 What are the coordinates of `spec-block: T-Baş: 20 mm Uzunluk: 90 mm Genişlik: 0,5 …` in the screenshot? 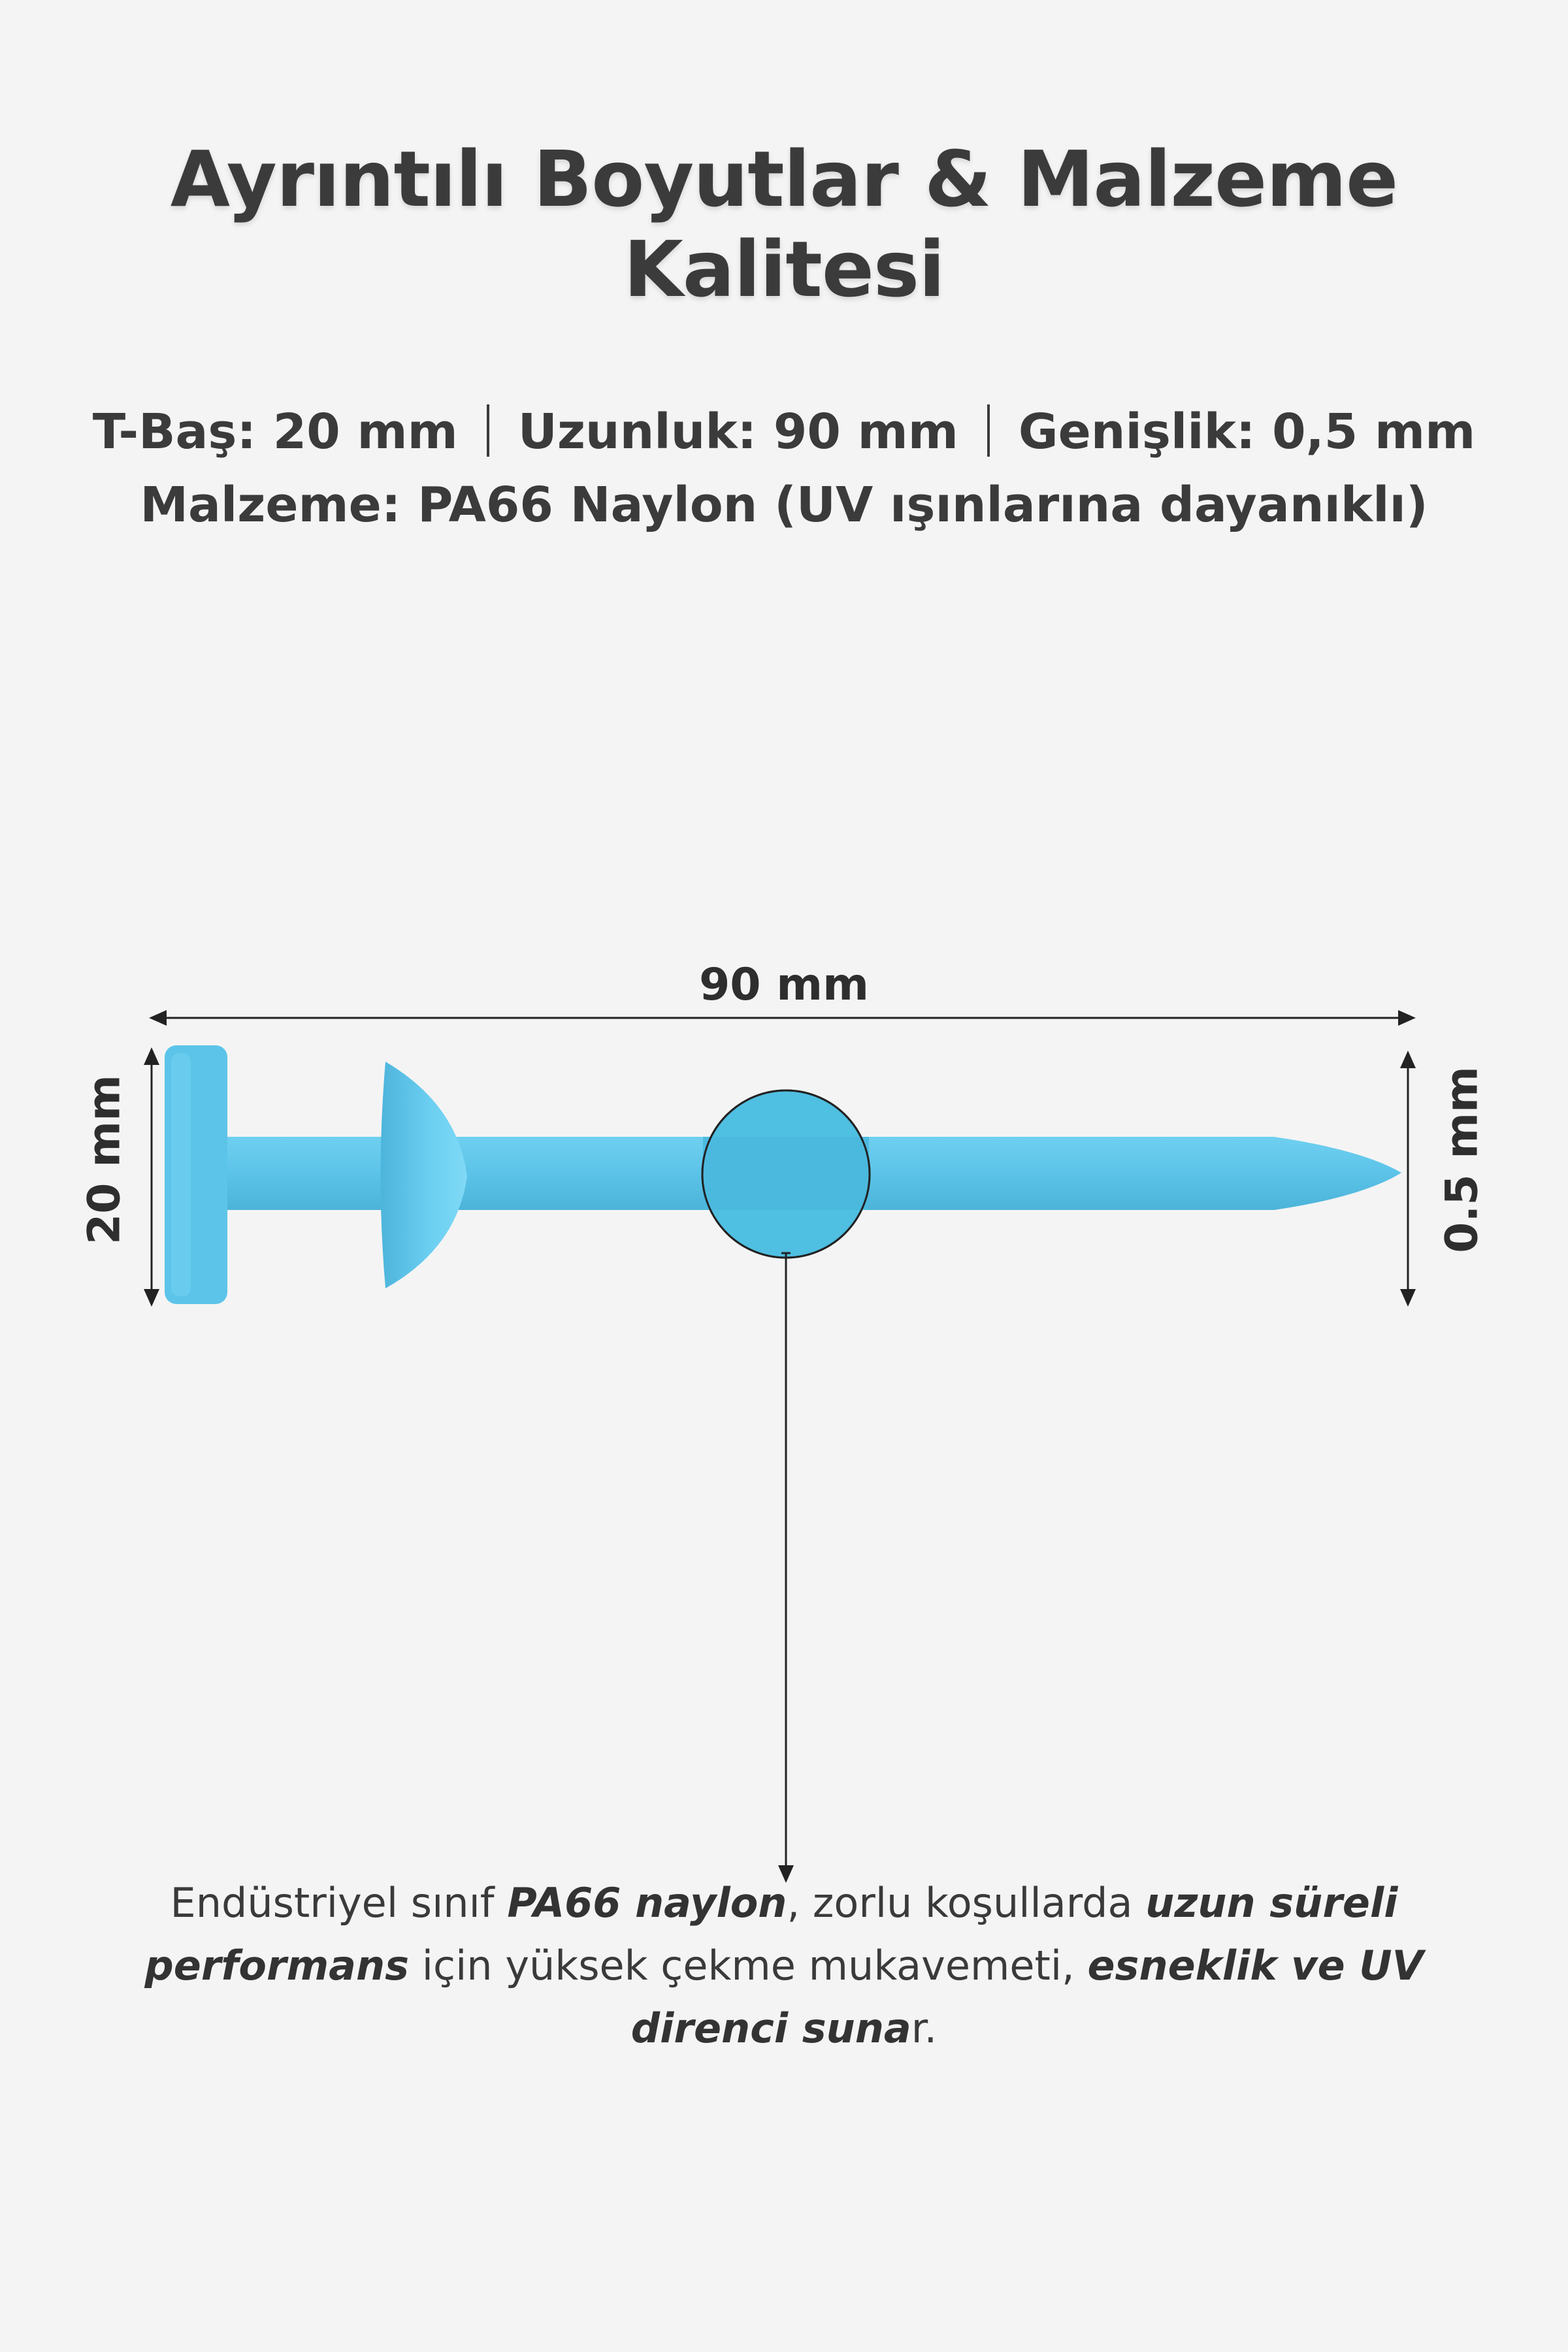 It's located at (784, 468).